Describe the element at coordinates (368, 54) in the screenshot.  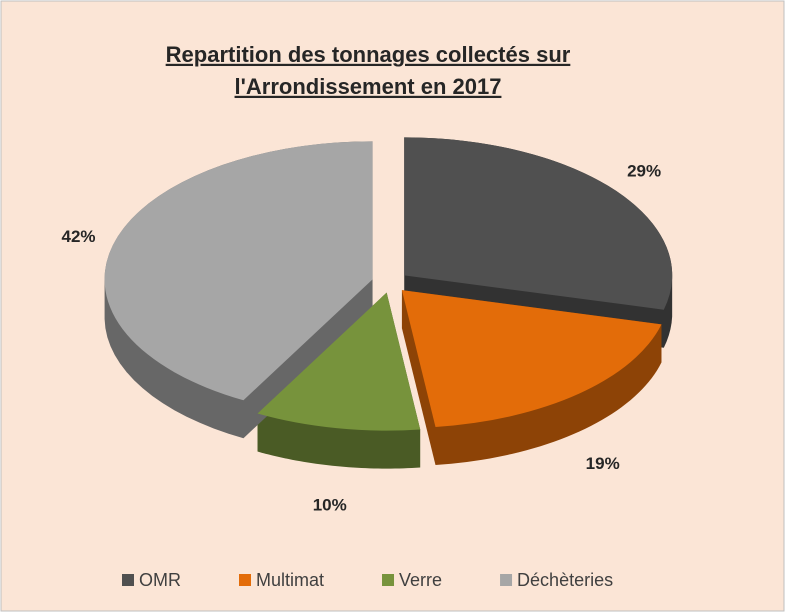
I see `chart-title: Repartition des tonnages collectés sur` at that location.